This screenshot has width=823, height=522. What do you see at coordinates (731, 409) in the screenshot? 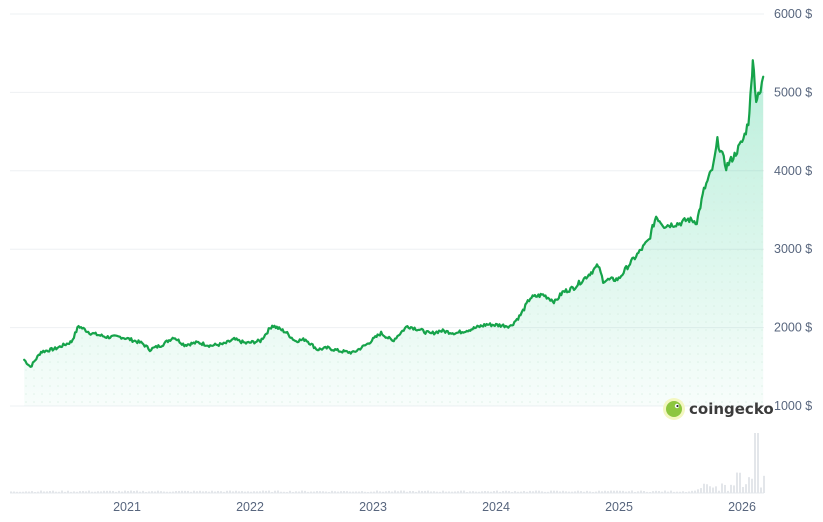
I see `coingecko-logo-text: coingecko` at bounding box center [731, 409].